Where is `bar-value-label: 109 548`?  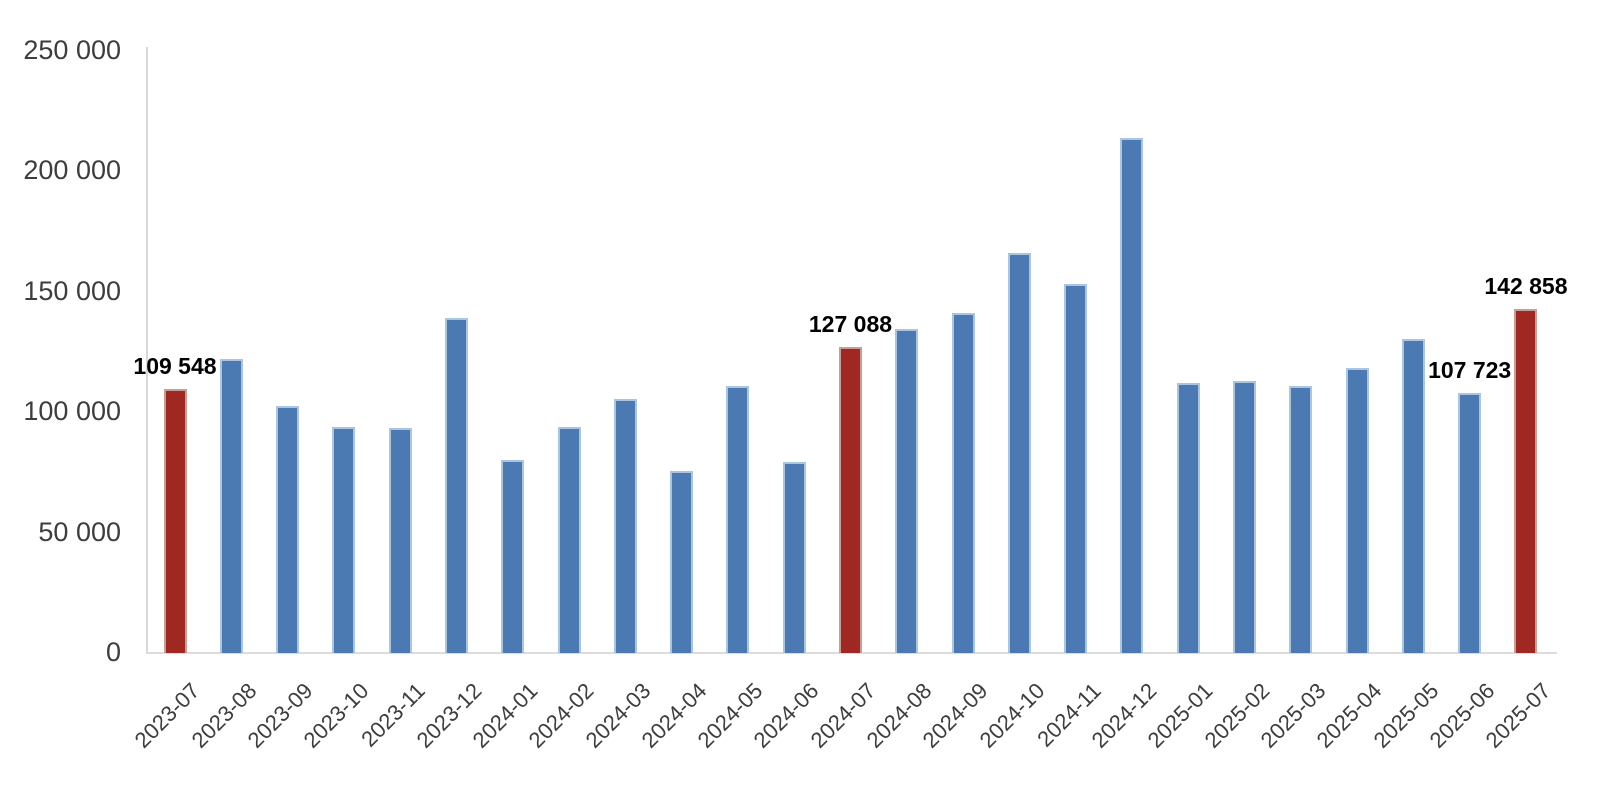
bar-value-label: 109 548 is located at coordinates (175, 365).